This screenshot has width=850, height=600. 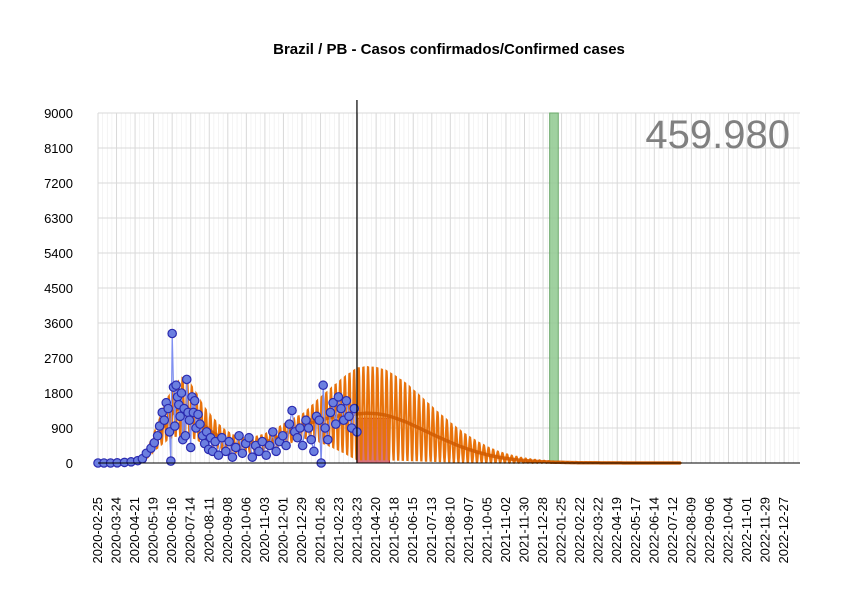 I want to click on x-tick-label: 2022-04-19, so click(x=616, y=530).